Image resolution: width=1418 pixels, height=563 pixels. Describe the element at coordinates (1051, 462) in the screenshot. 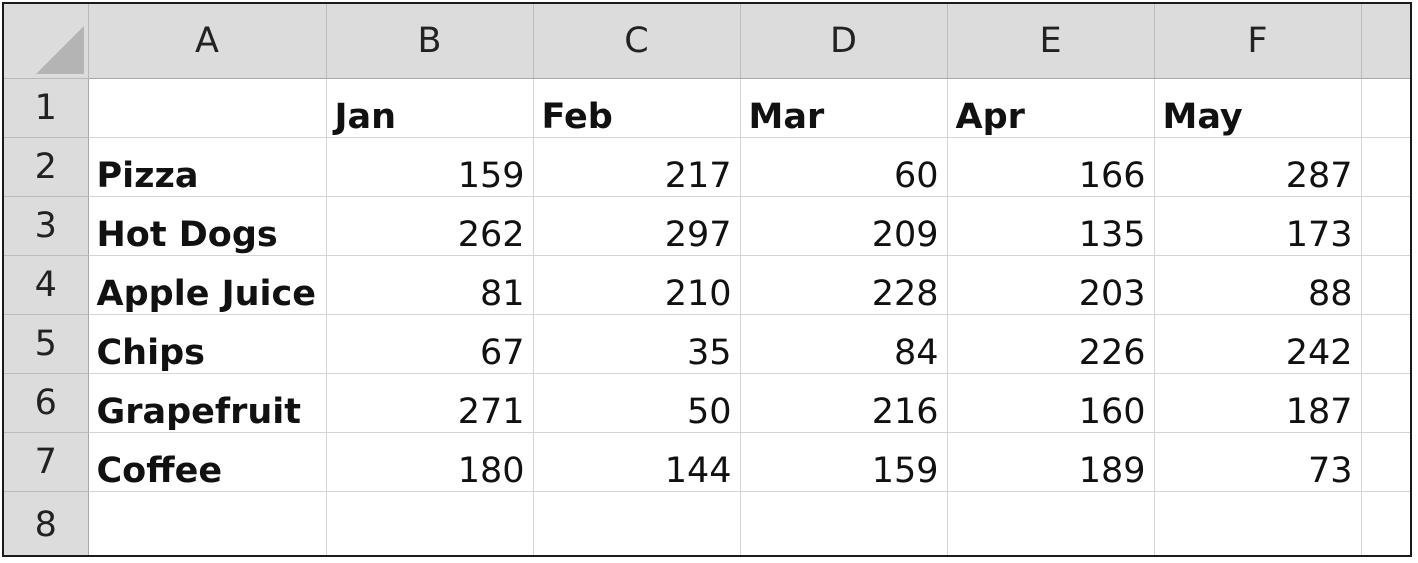

I see `cell-e7: 189` at that location.